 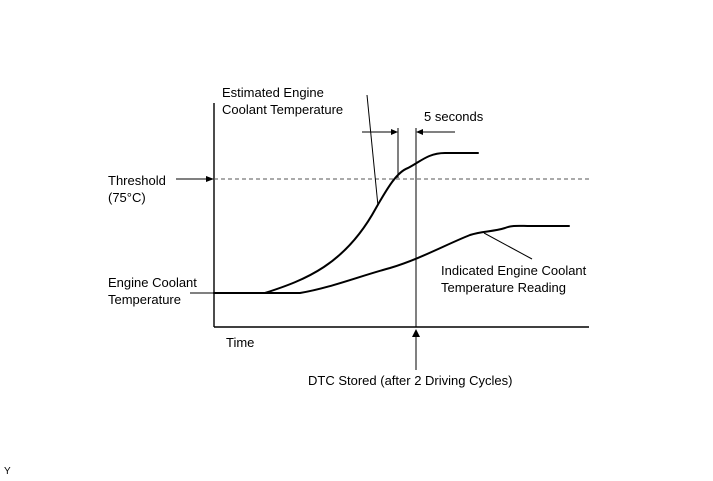 What do you see at coordinates (391, 259) in the screenshot?
I see `indicated-temperature-curve` at bounding box center [391, 259].